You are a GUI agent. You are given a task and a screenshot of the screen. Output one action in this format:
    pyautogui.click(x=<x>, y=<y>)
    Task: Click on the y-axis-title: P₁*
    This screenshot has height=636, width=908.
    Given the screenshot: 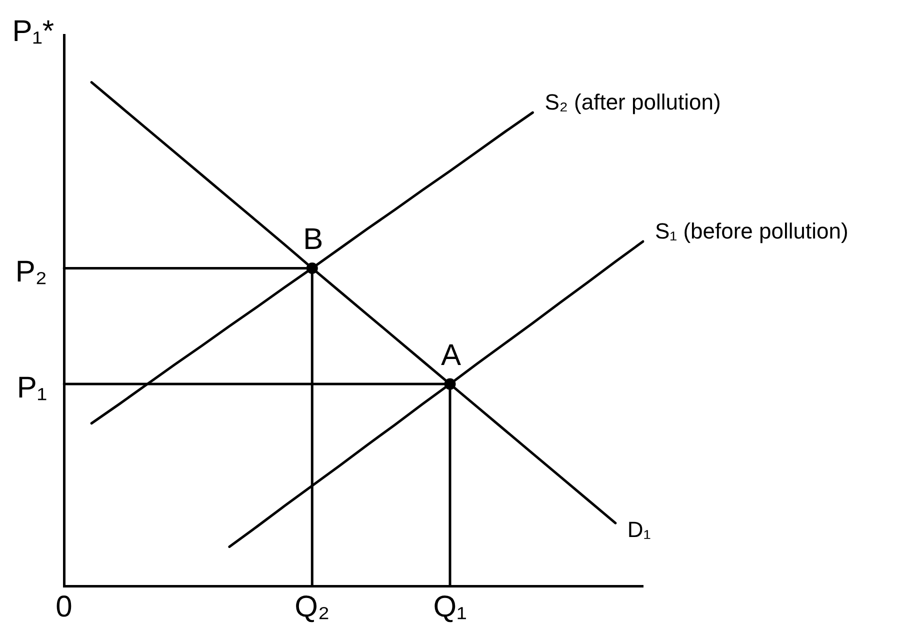 What is the action you would take?
    pyautogui.click(x=33, y=31)
    